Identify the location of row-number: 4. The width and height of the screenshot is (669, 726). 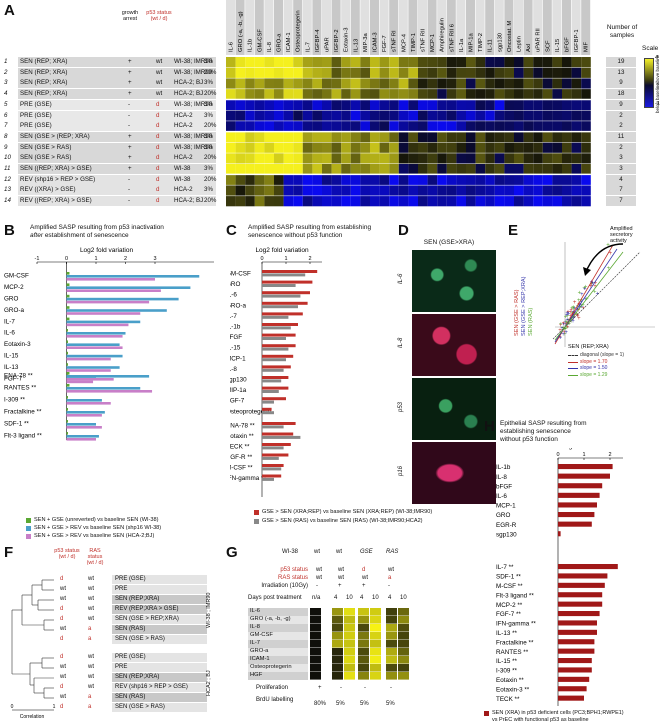
(11, 94).